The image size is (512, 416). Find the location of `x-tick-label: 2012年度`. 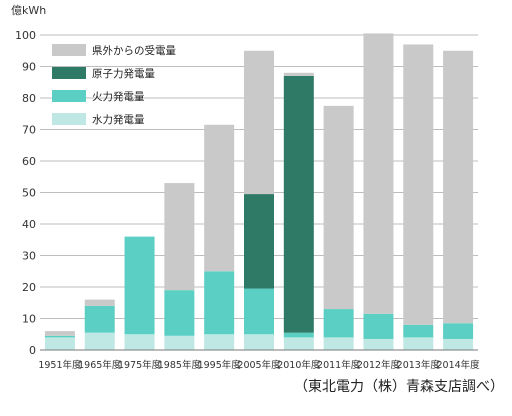

x-tick-label: 2012年度 is located at coordinates (379, 365).